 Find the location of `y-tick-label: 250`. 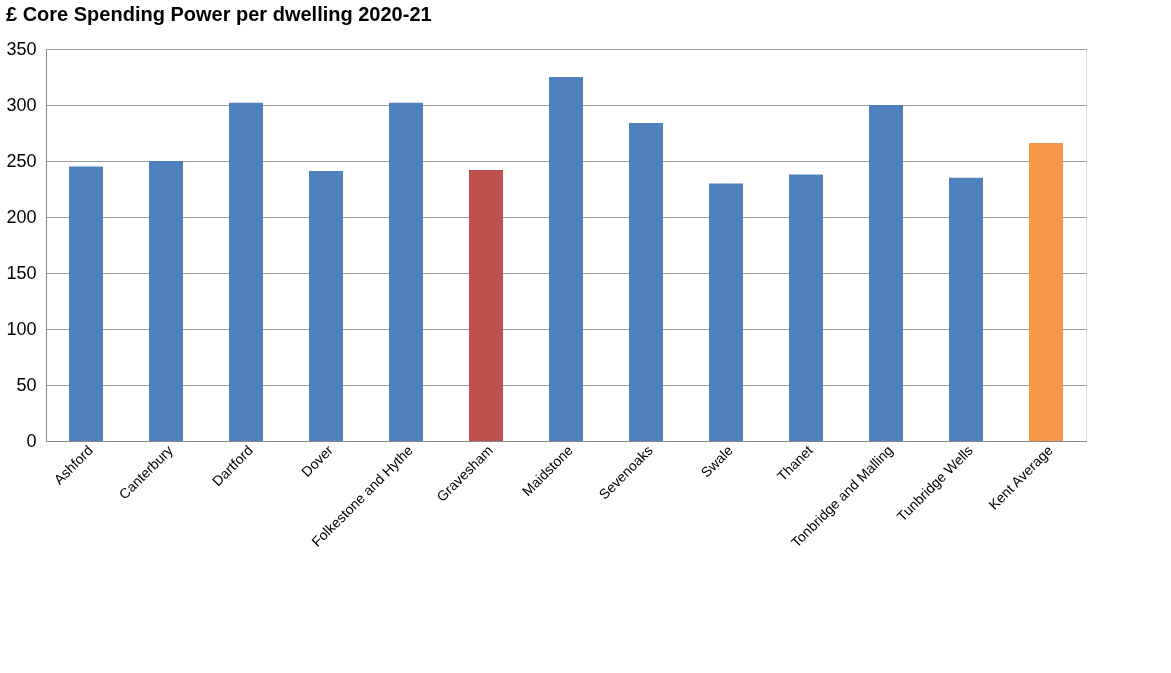

y-tick-label: 250 is located at coordinates (21, 160).